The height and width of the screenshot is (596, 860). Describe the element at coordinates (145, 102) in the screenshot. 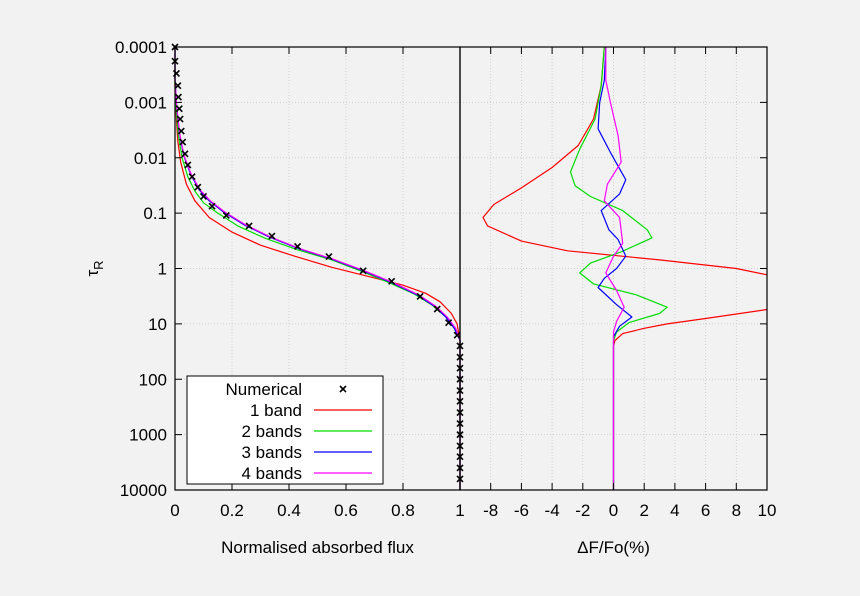

I see `y-tick-label: 0.001` at that location.